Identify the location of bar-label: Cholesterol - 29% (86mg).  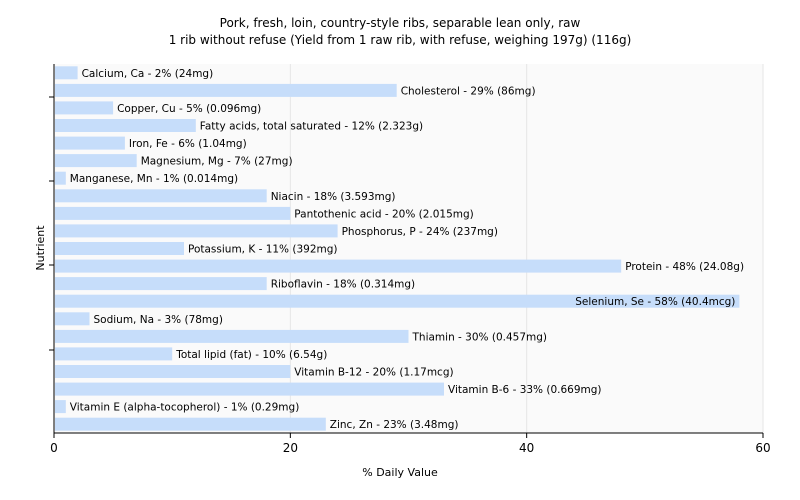
(468, 91).